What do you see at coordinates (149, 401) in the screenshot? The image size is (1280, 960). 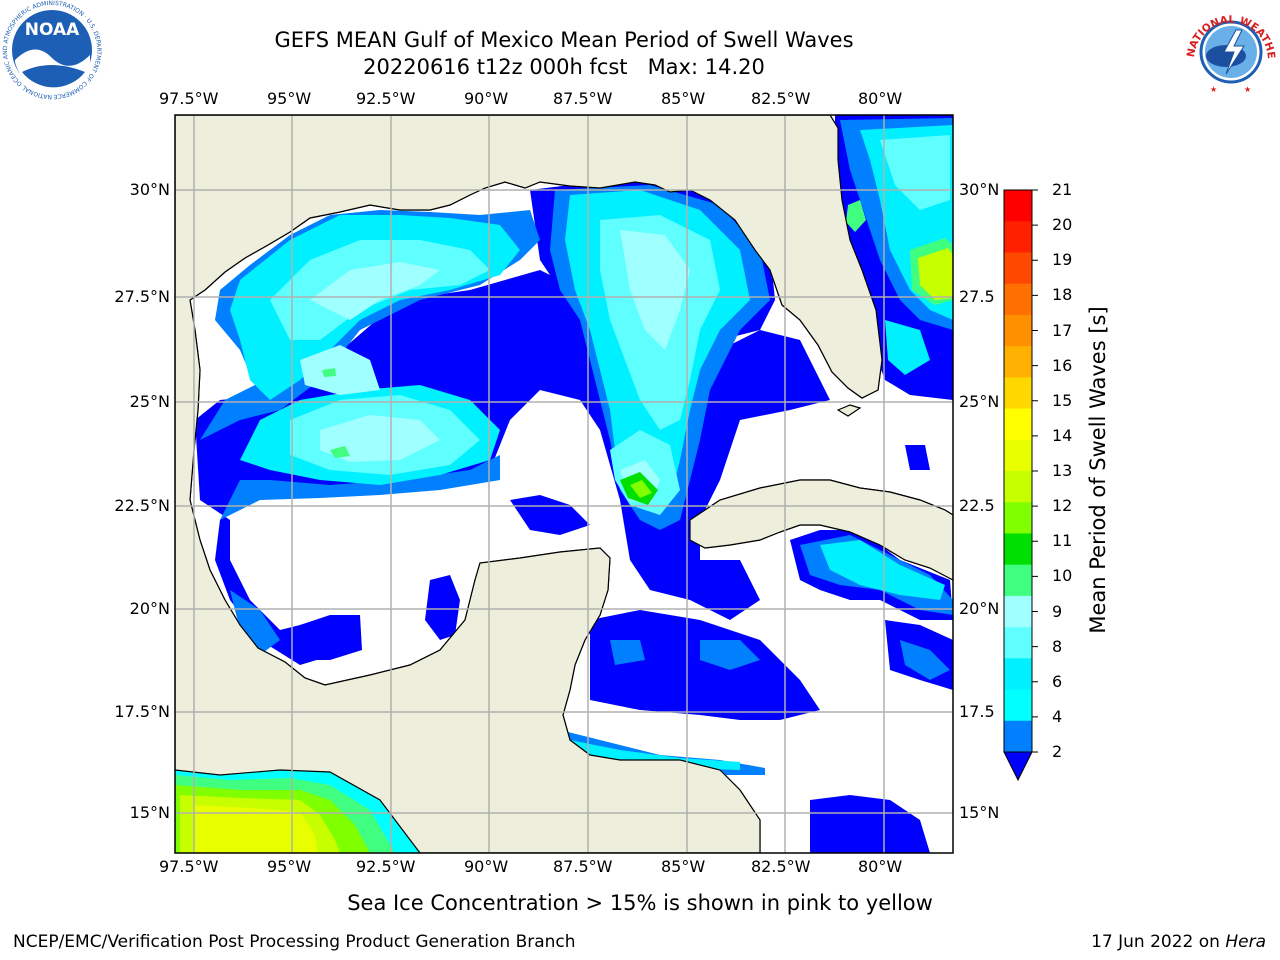 I see `lat-label-left: 25°N` at bounding box center [149, 401].